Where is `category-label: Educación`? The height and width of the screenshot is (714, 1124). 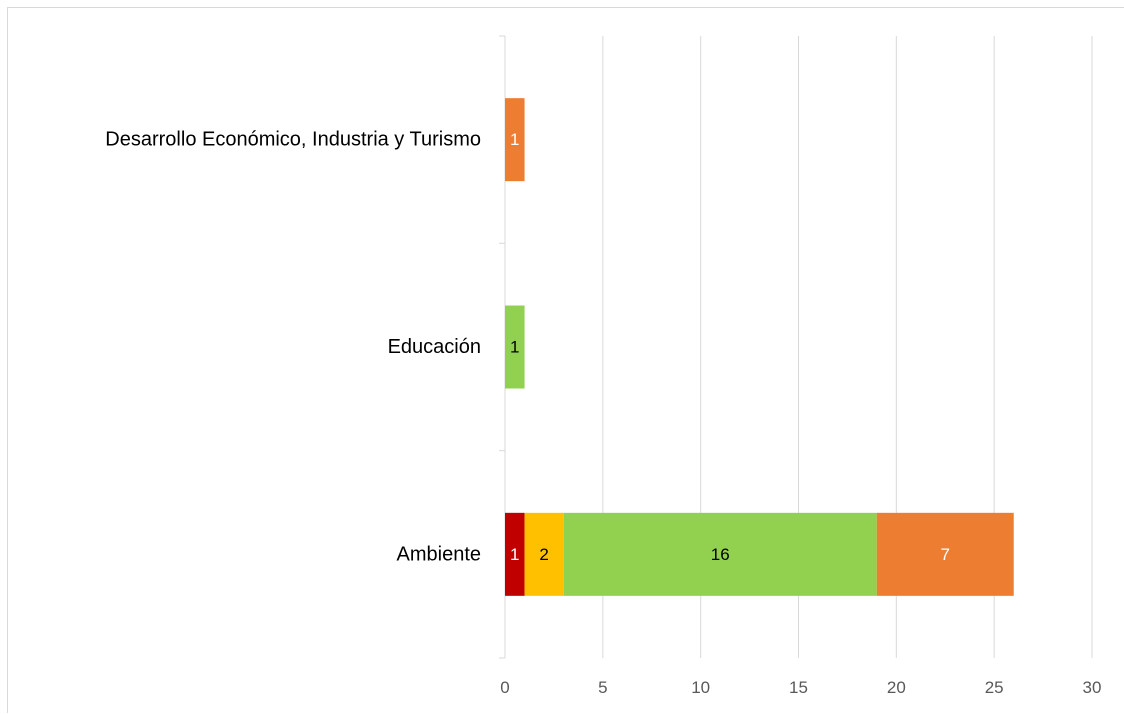
category-label: Educación is located at coordinates (434, 347).